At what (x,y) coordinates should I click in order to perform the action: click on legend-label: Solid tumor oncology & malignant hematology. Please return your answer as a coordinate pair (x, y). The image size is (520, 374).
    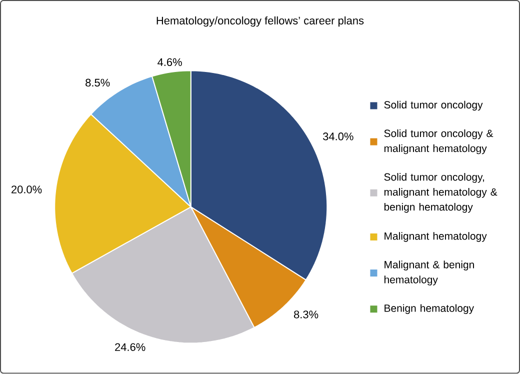
    Looking at the image, I should click on (439, 142).